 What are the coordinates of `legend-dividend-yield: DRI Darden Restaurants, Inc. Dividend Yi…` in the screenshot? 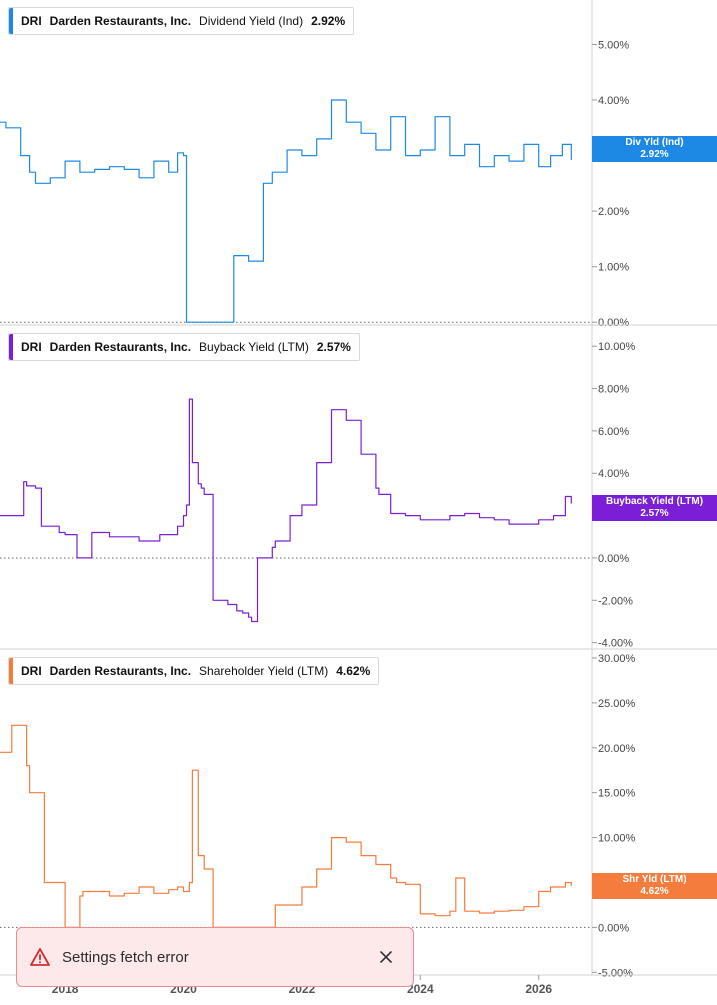 It's located at (181, 21).